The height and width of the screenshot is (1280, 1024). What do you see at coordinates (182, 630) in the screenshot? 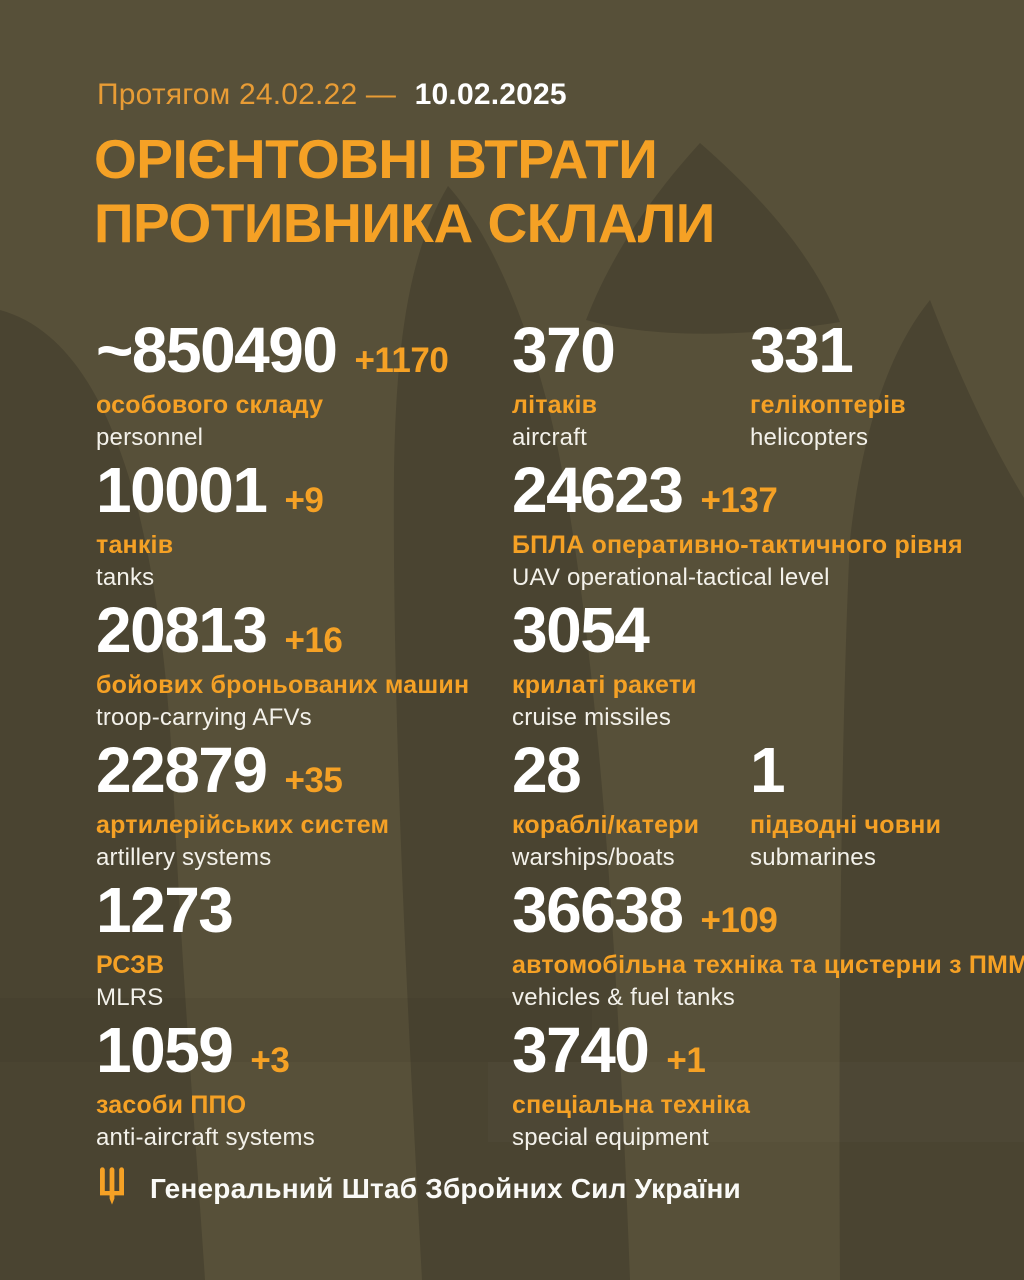
I see `stat-value: 20813` at bounding box center [182, 630].